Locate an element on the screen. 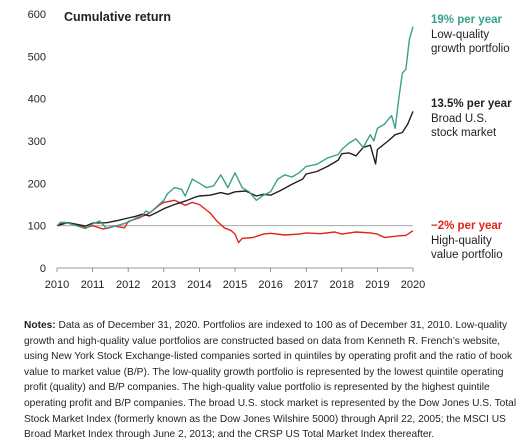 The height and width of the screenshot is (443, 530). x-tick-label: 2011 is located at coordinates (93, 285).